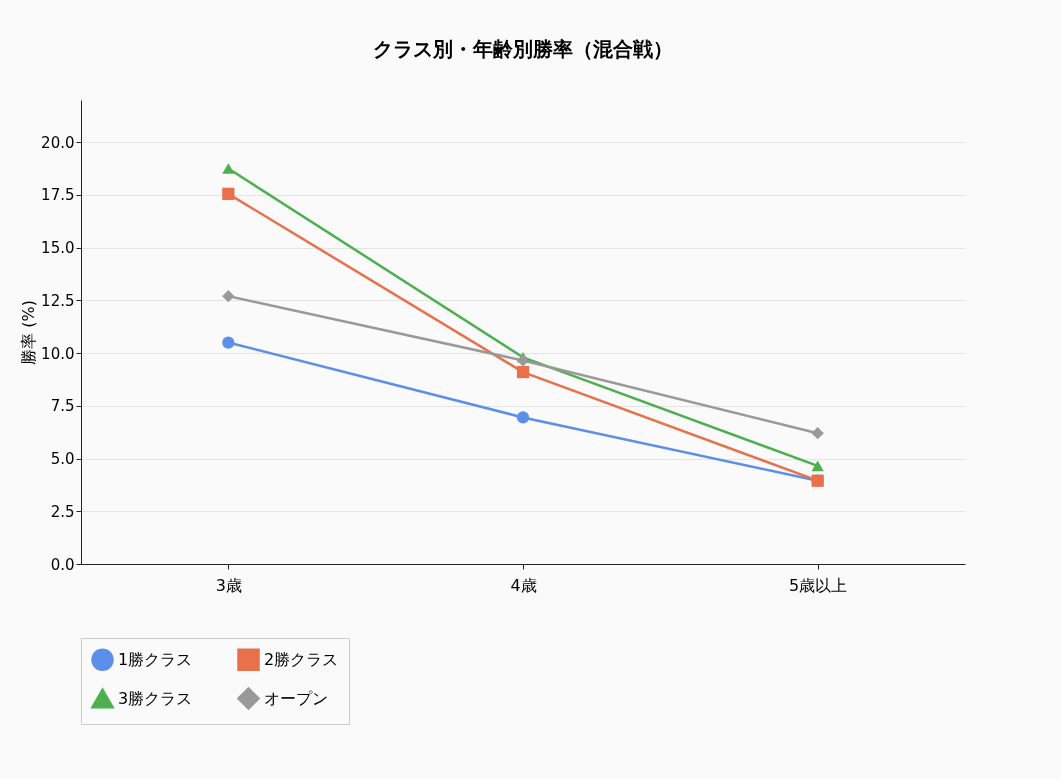 The height and width of the screenshot is (779, 1061). Describe the element at coordinates (29, 332) in the screenshot. I see `y-axis-title: 勝率 (%)` at that location.